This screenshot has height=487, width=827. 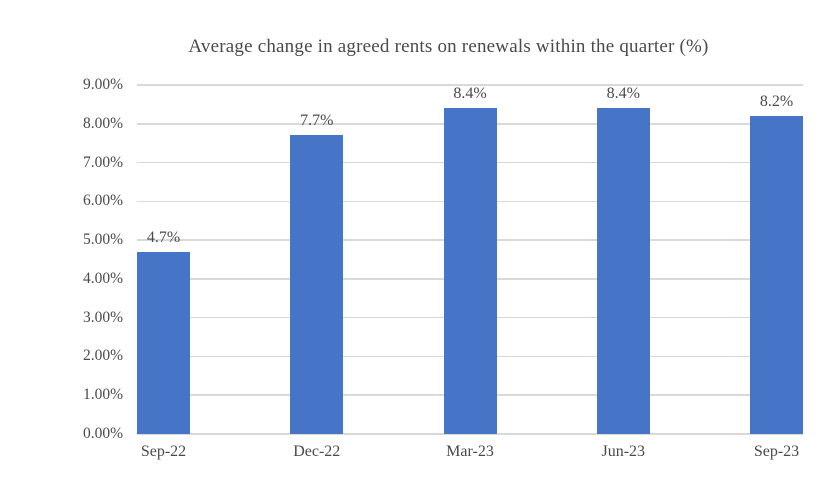 I want to click on x-axis-tick-label: Jun-23, so click(x=623, y=451).